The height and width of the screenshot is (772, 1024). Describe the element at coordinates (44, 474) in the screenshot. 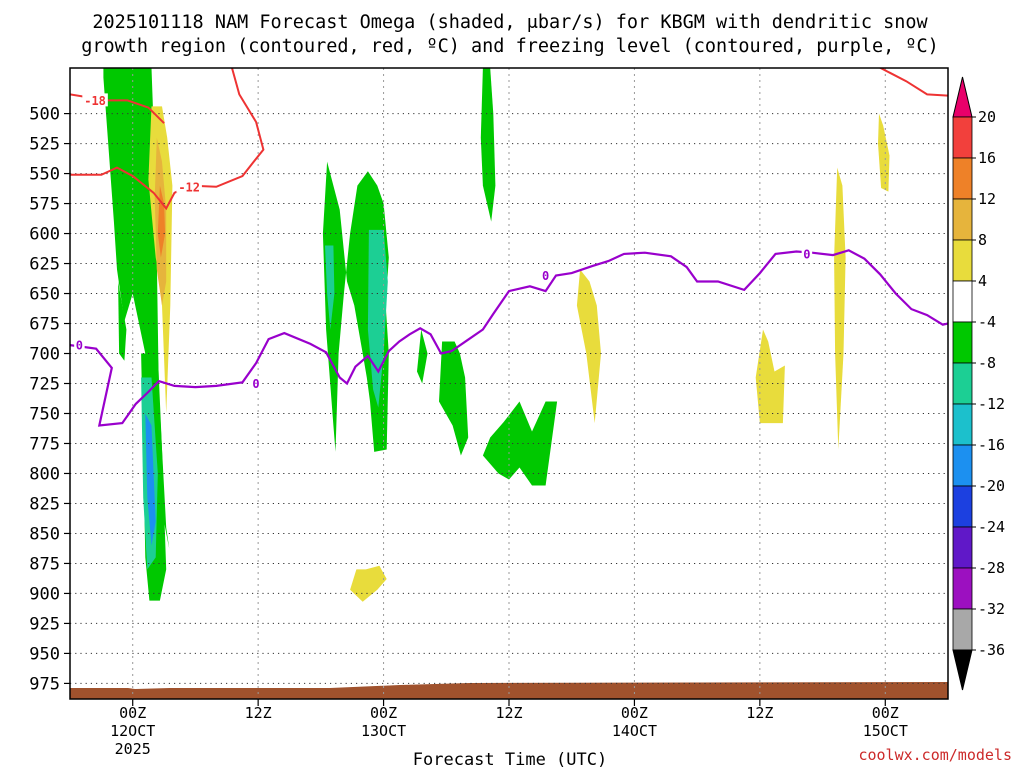

I see `y-tick-label-800: 800` at that location.